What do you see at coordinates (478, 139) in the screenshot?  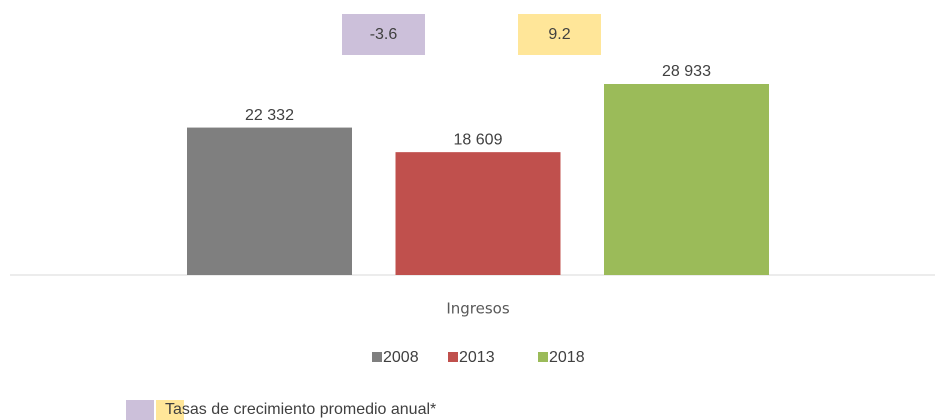 I see `value-label: 18 609` at bounding box center [478, 139].